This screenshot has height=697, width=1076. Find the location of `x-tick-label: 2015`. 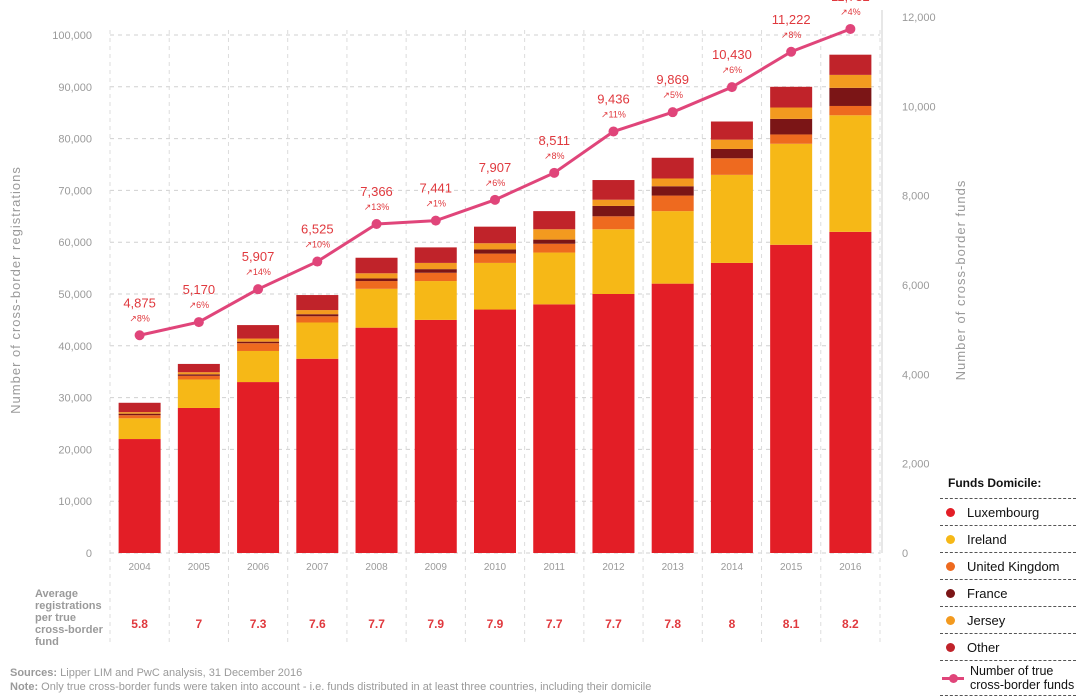

x-tick-label: 2015 is located at coordinates (791, 567).